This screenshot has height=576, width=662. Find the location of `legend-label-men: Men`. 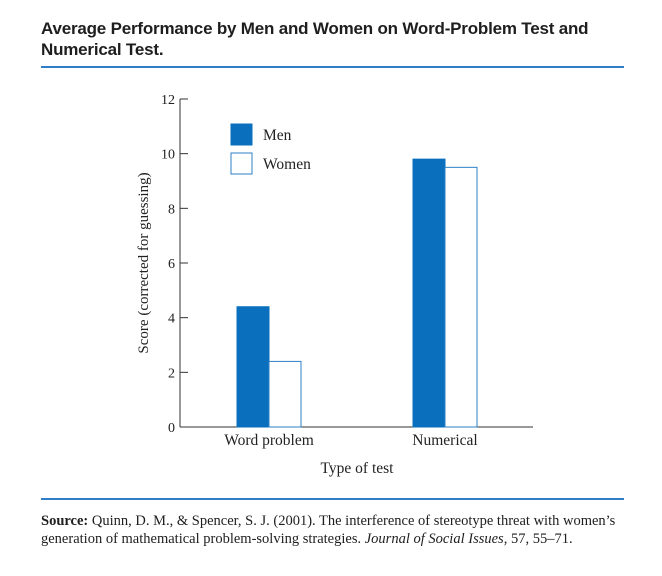

legend-label-men: Men is located at coordinates (277, 135).